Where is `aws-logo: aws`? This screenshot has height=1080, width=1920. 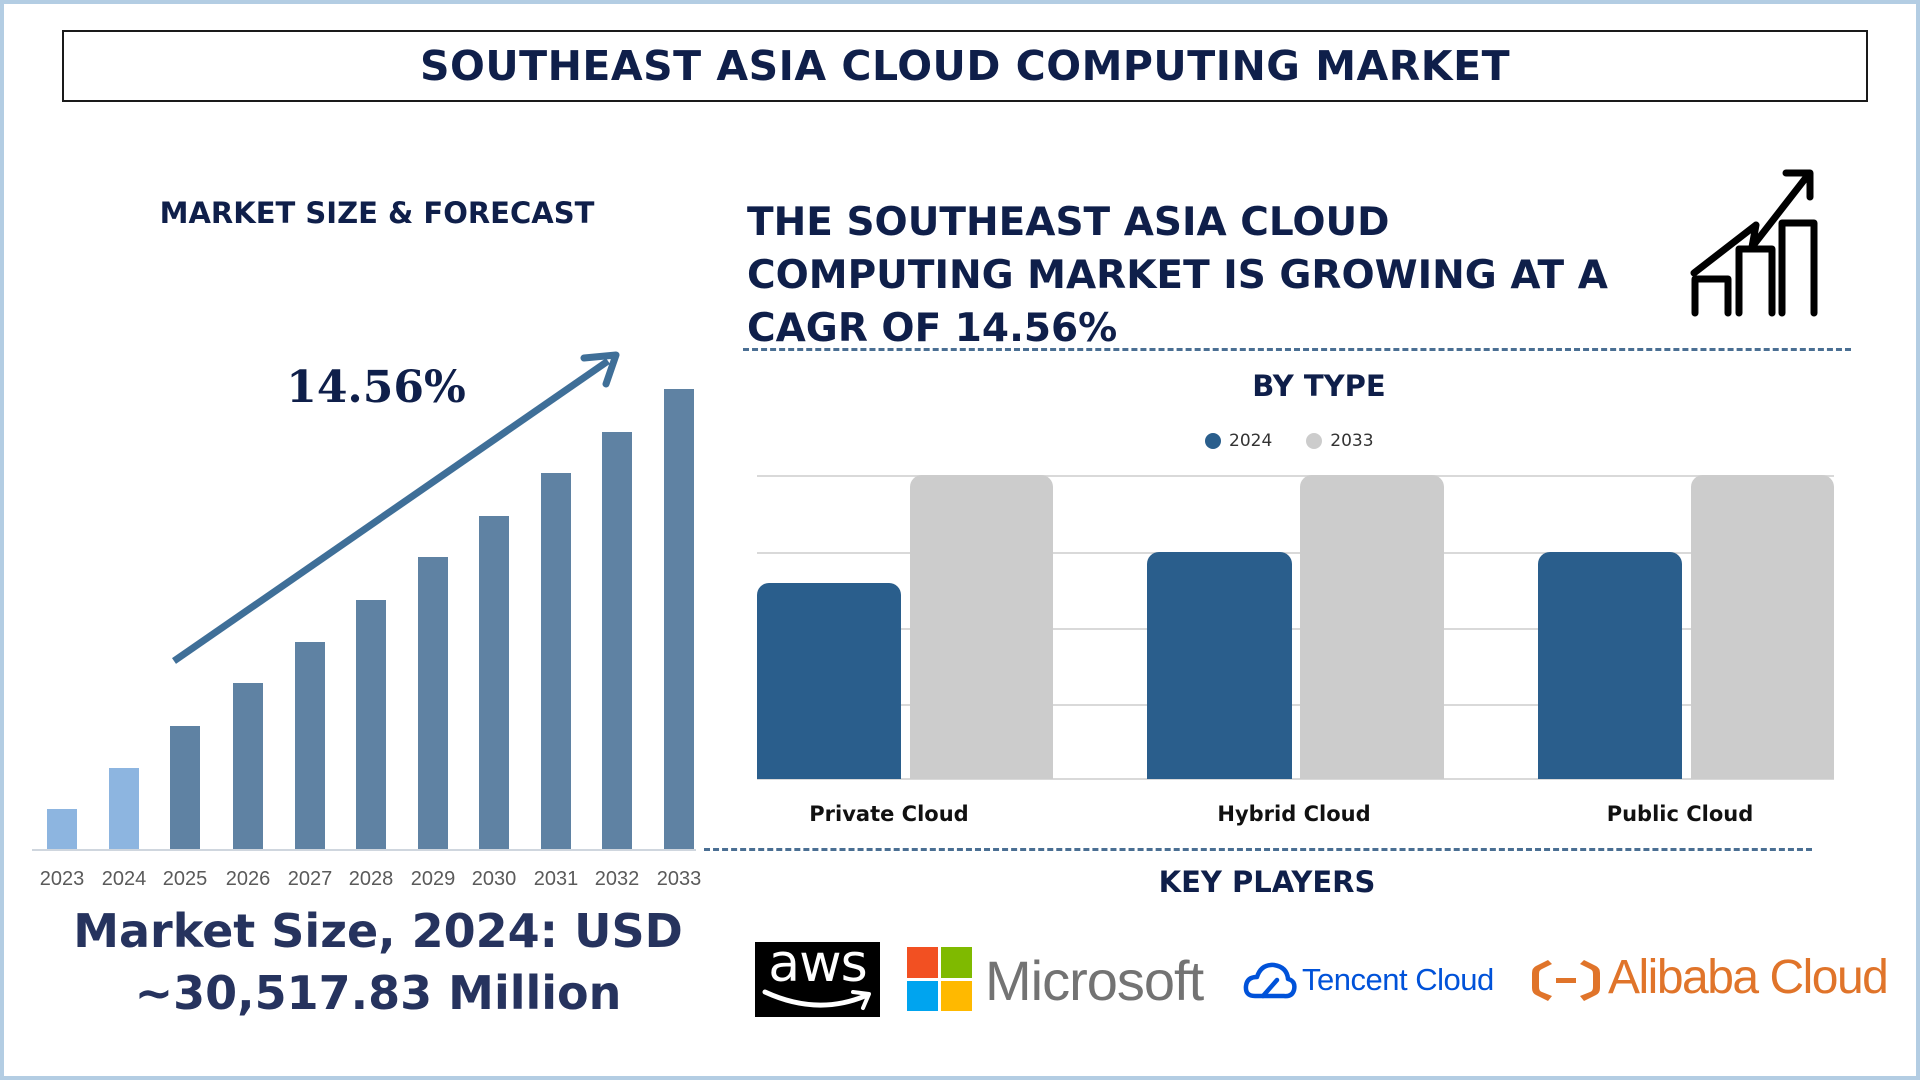 aws-logo: aws is located at coordinates (817, 975).